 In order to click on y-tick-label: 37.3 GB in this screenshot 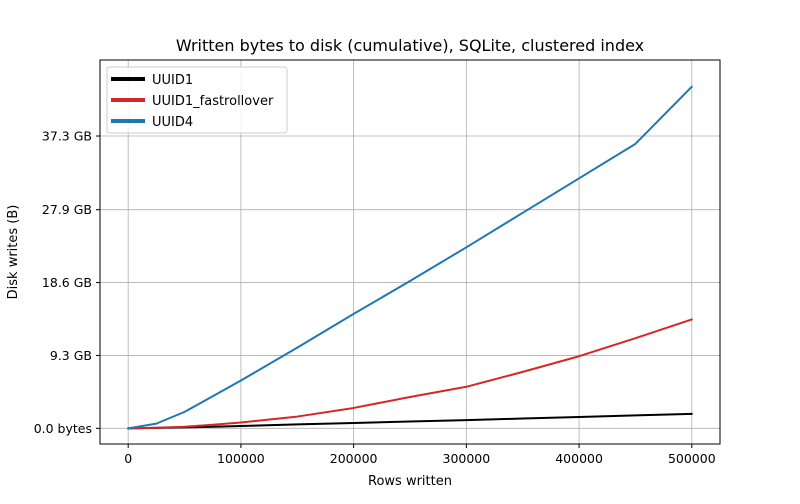, I will do `click(67, 136)`.